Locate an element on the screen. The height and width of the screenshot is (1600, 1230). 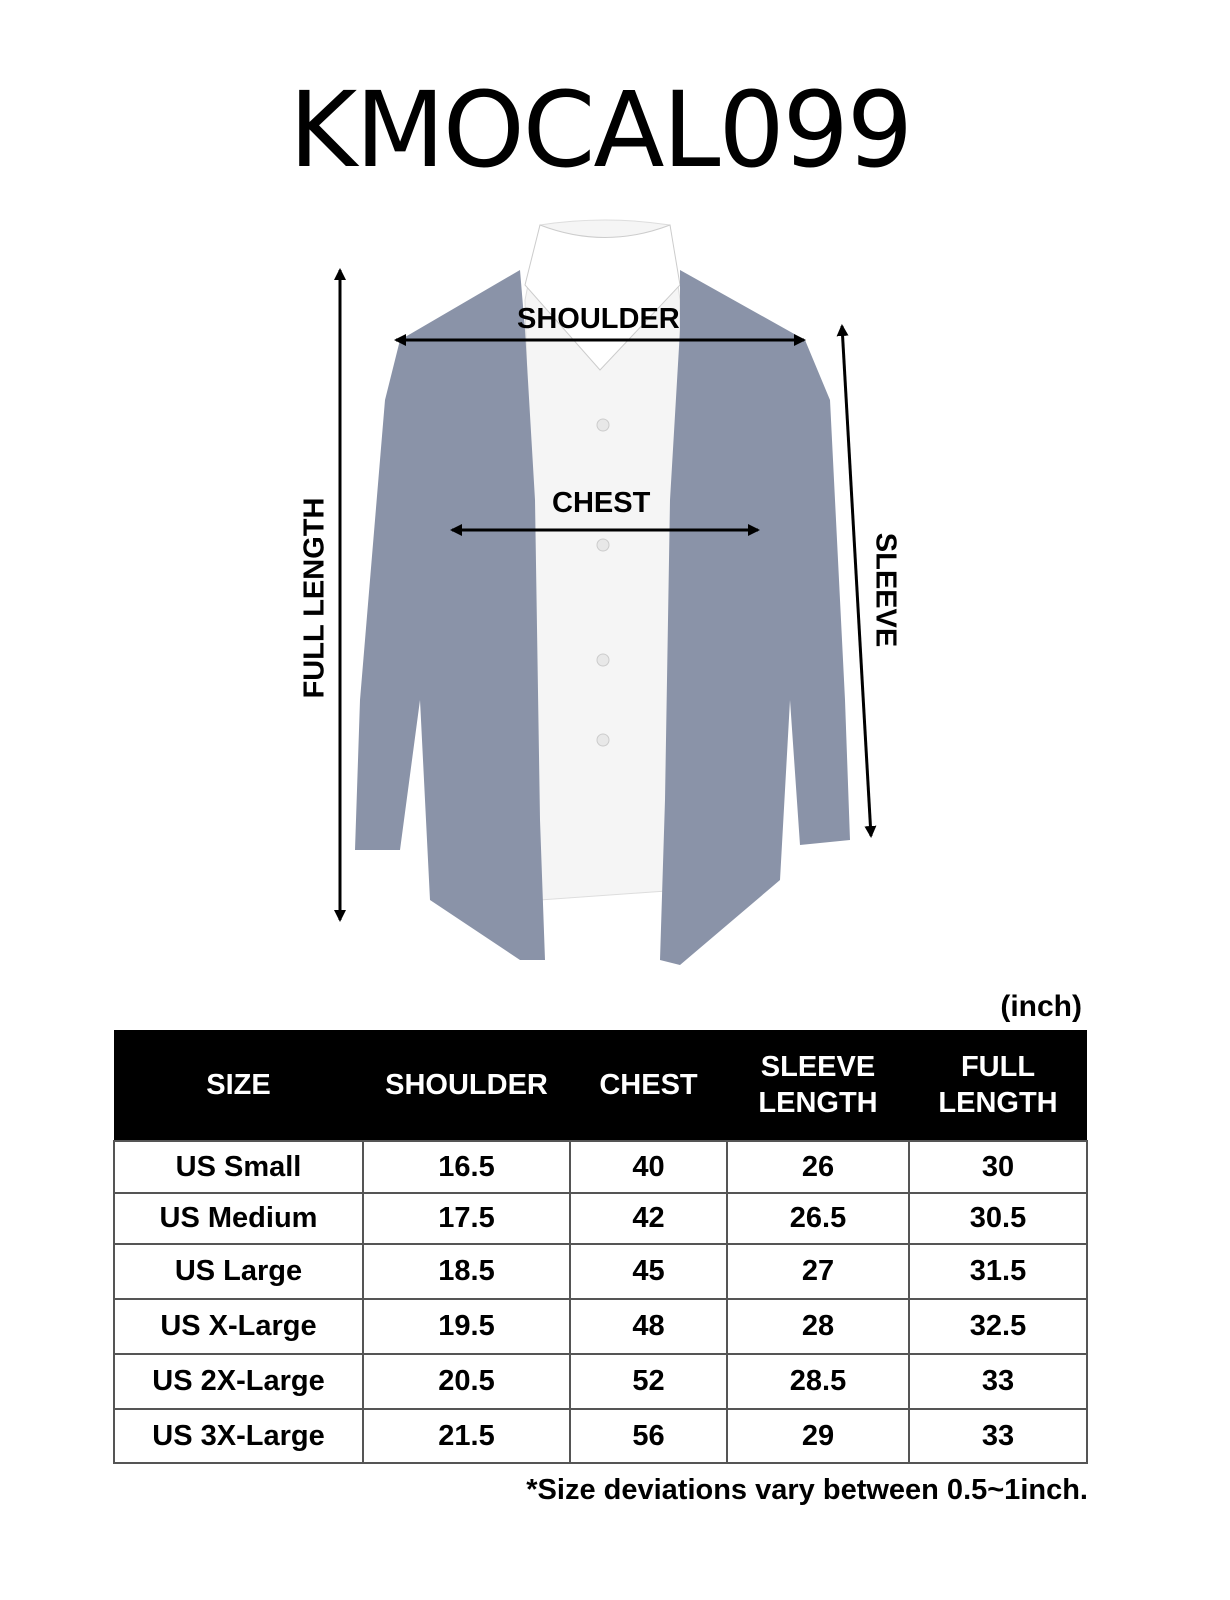
header-text: FULL is located at coordinates (998, 1067).